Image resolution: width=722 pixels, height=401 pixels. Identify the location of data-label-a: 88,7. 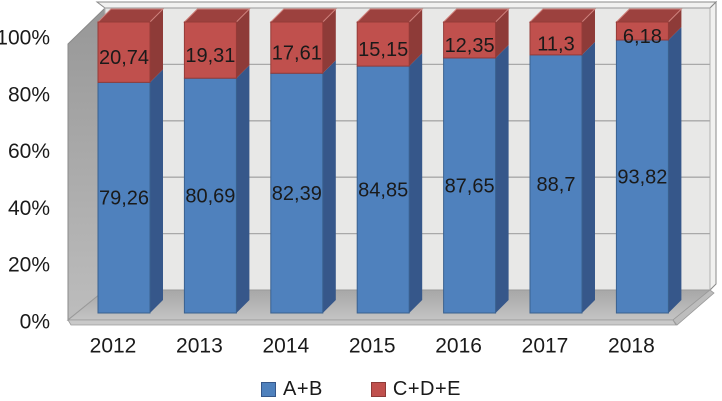
(556, 185).